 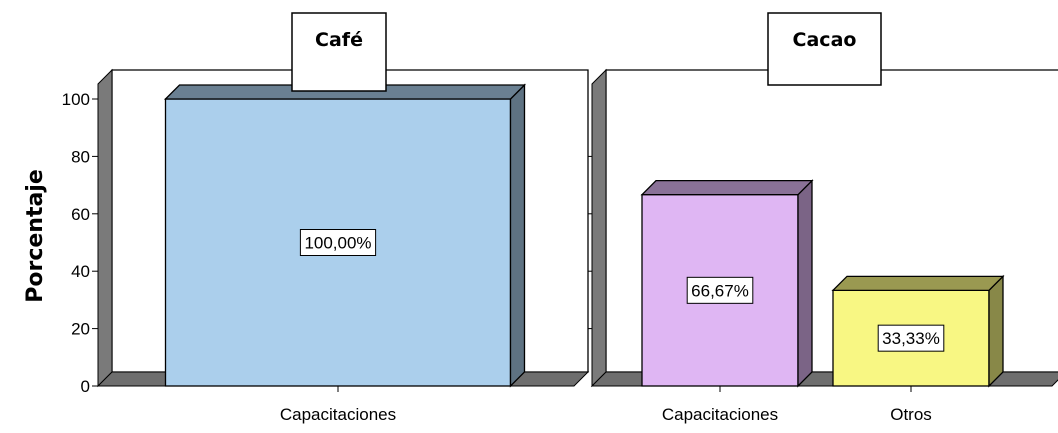 What do you see at coordinates (80, 156) in the screenshot?
I see `y-tick-label-80: 80` at bounding box center [80, 156].